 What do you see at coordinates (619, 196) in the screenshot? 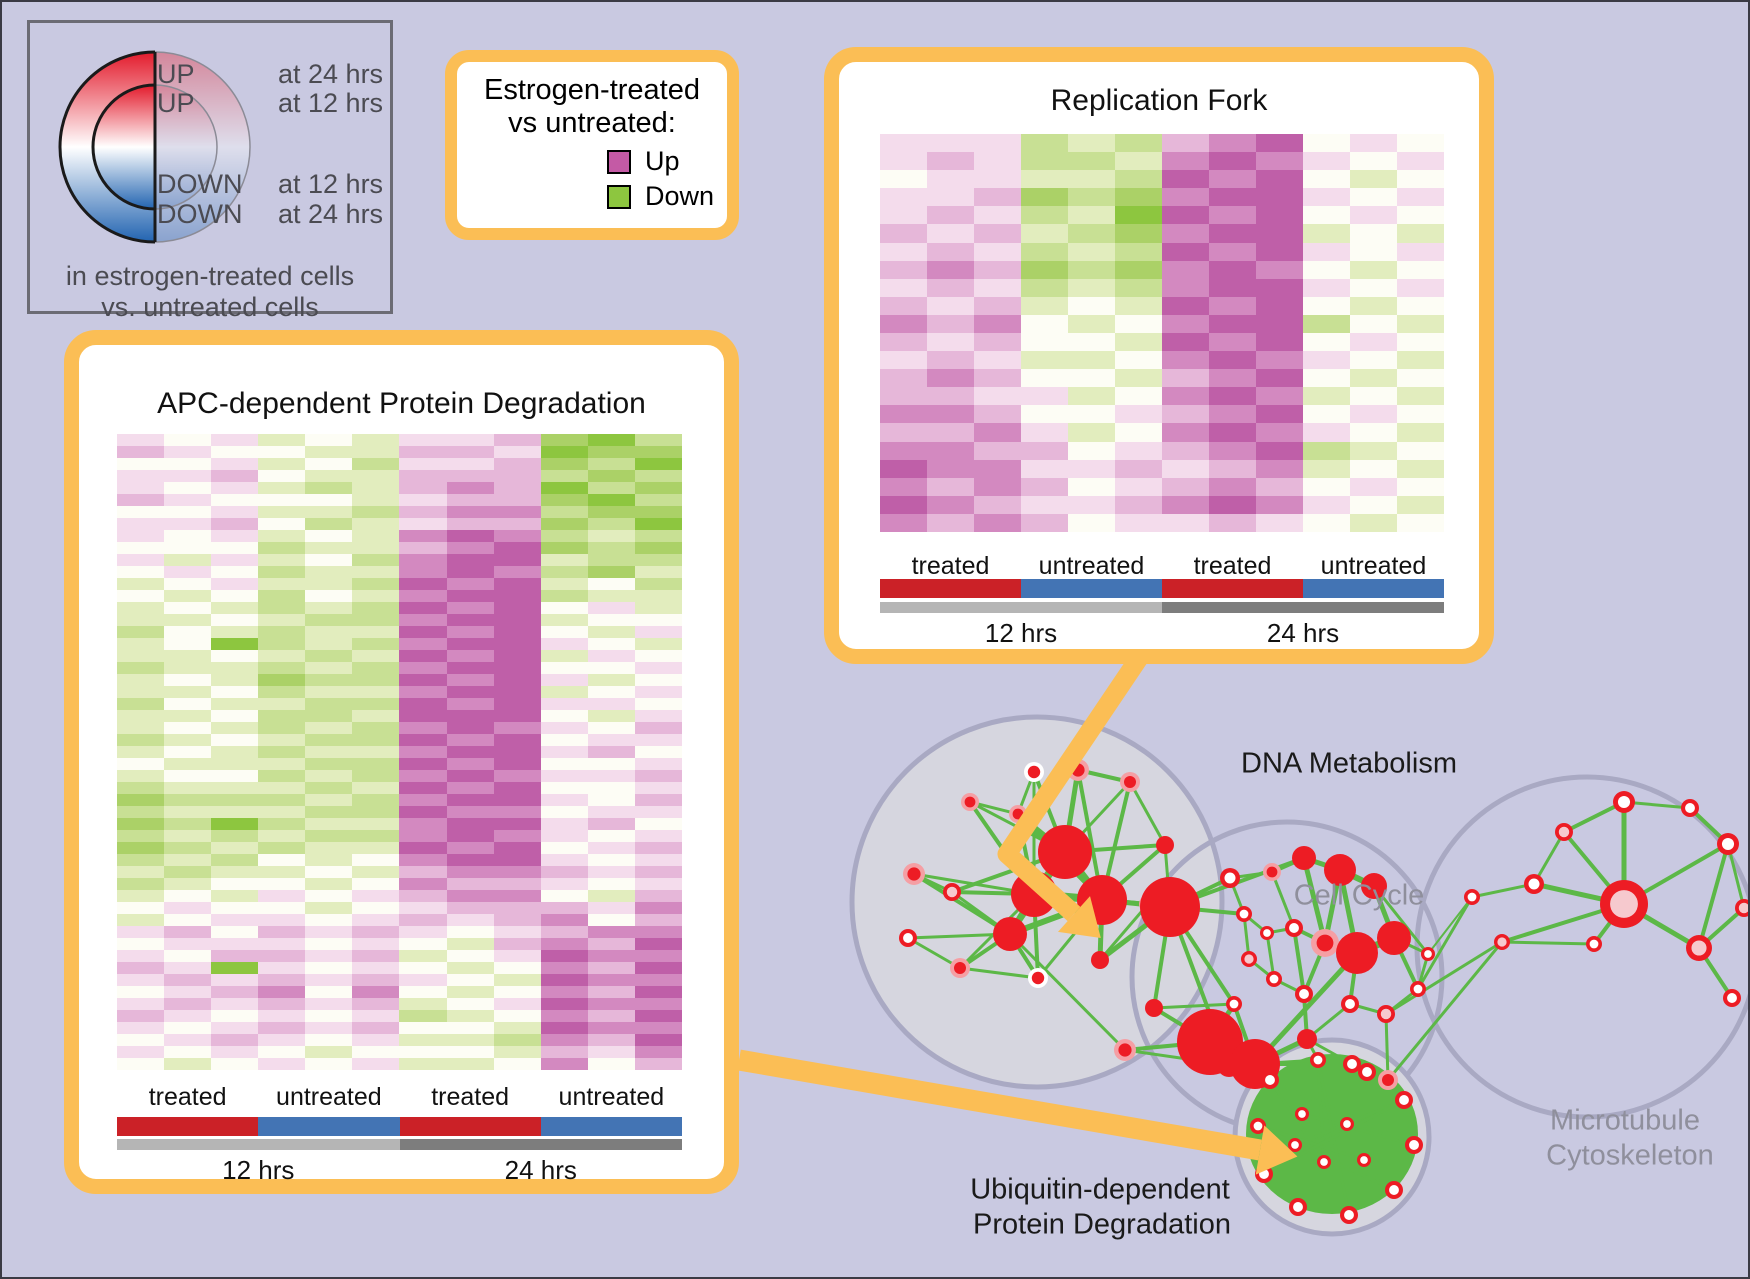
I see `down-color-swatch` at bounding box center [619, 196].